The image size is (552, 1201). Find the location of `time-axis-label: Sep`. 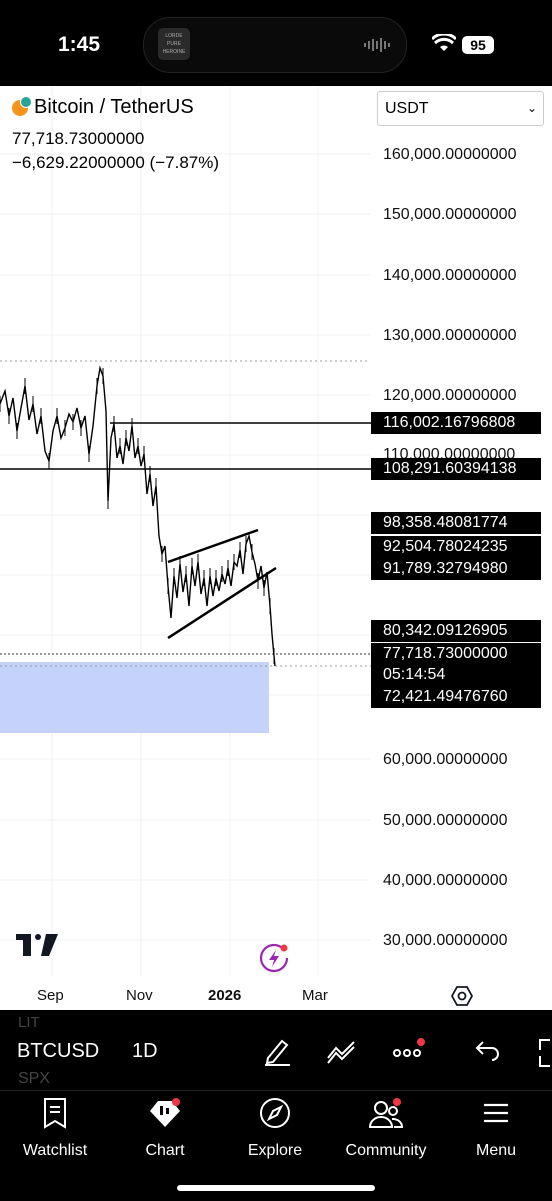

time-axis-label: Sep is located at coordinates (50, 995).